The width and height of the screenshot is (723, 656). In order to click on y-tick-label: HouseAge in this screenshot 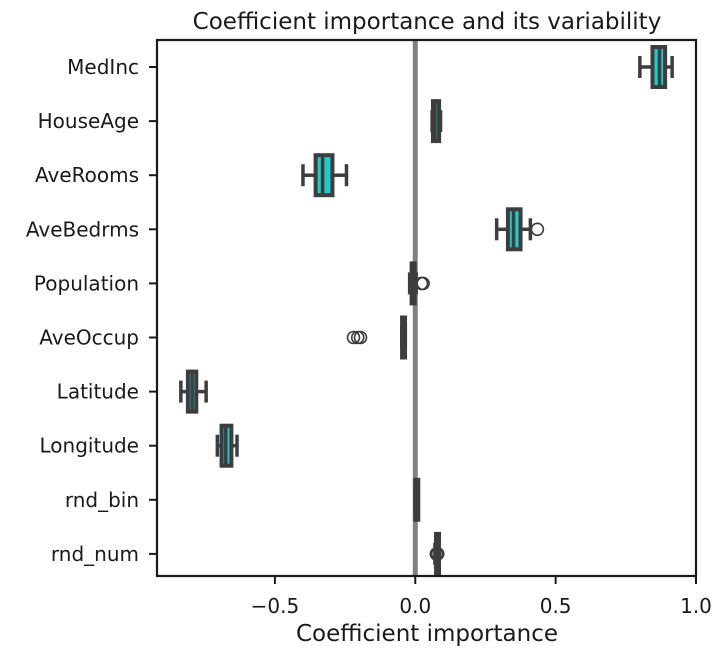, I will do `click(88, 121)`.